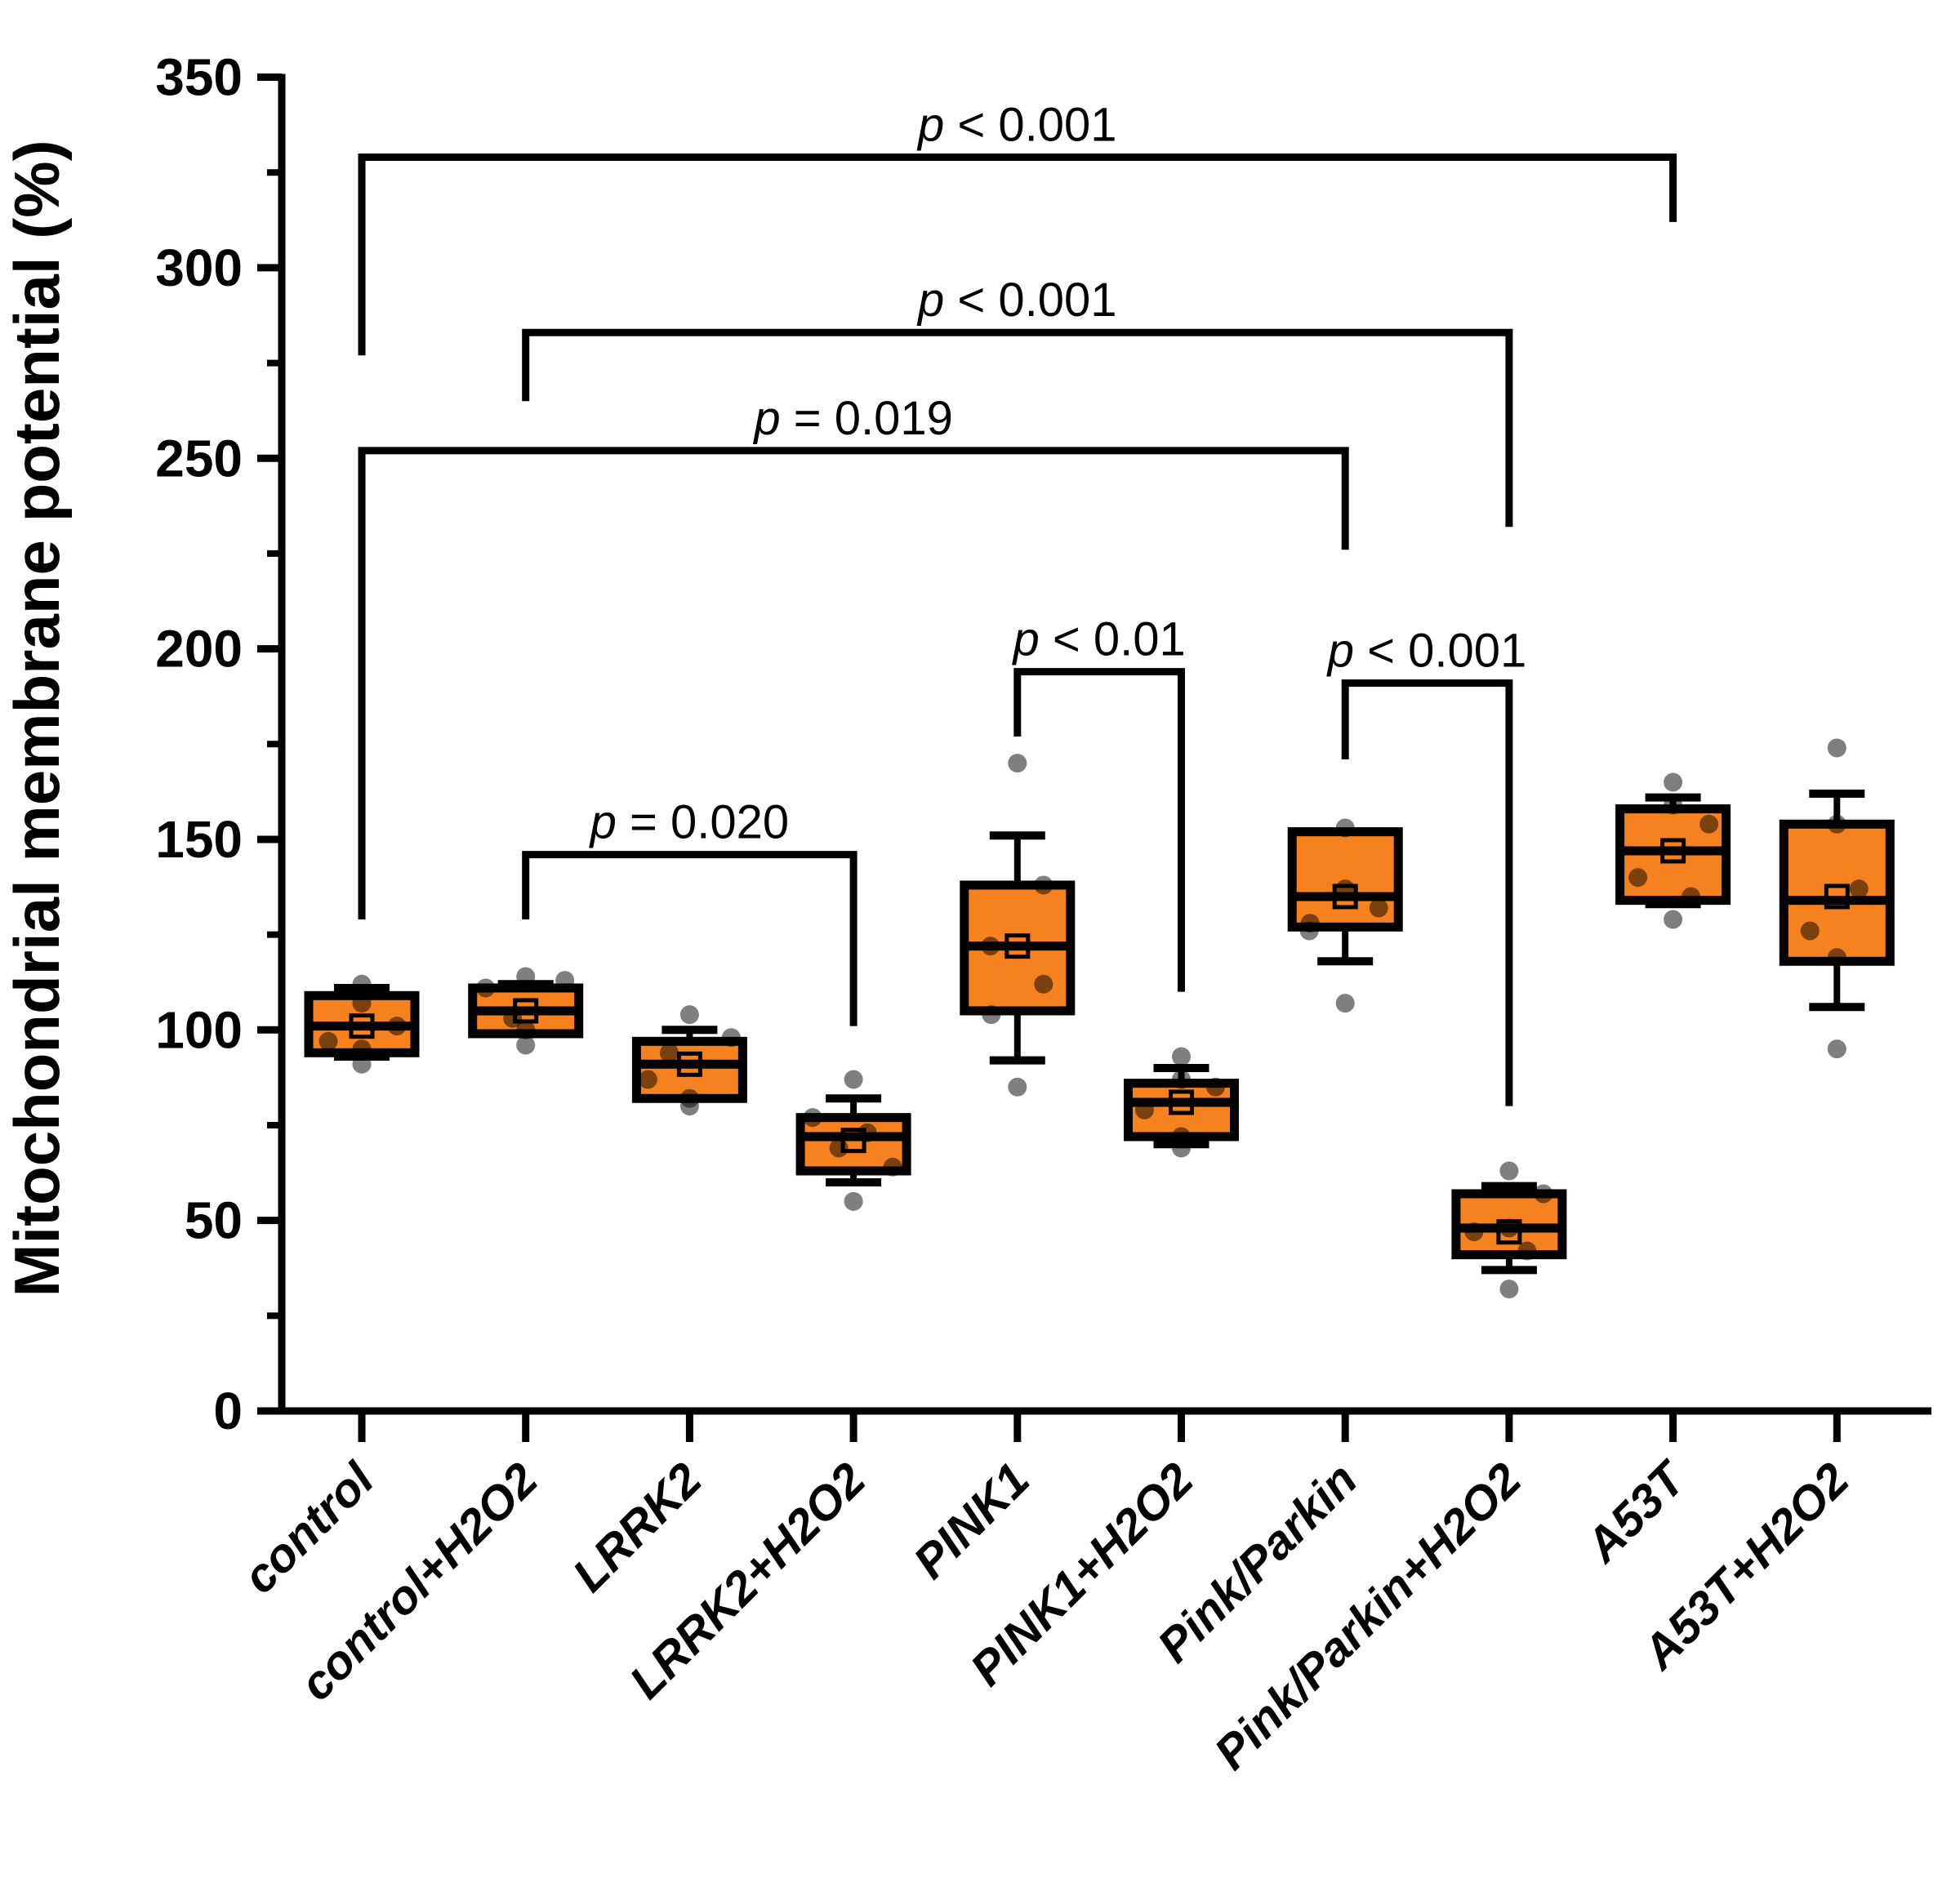  I want to click on box-A53T+H2O2, so click(1837, 893).